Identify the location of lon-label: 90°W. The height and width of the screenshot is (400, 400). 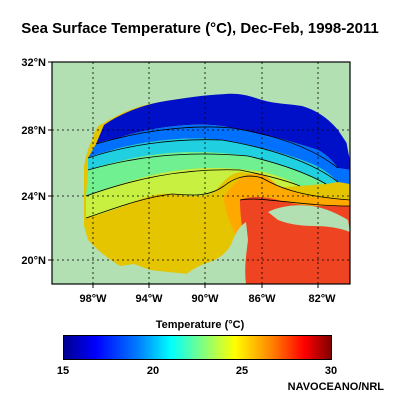
(205, 299).